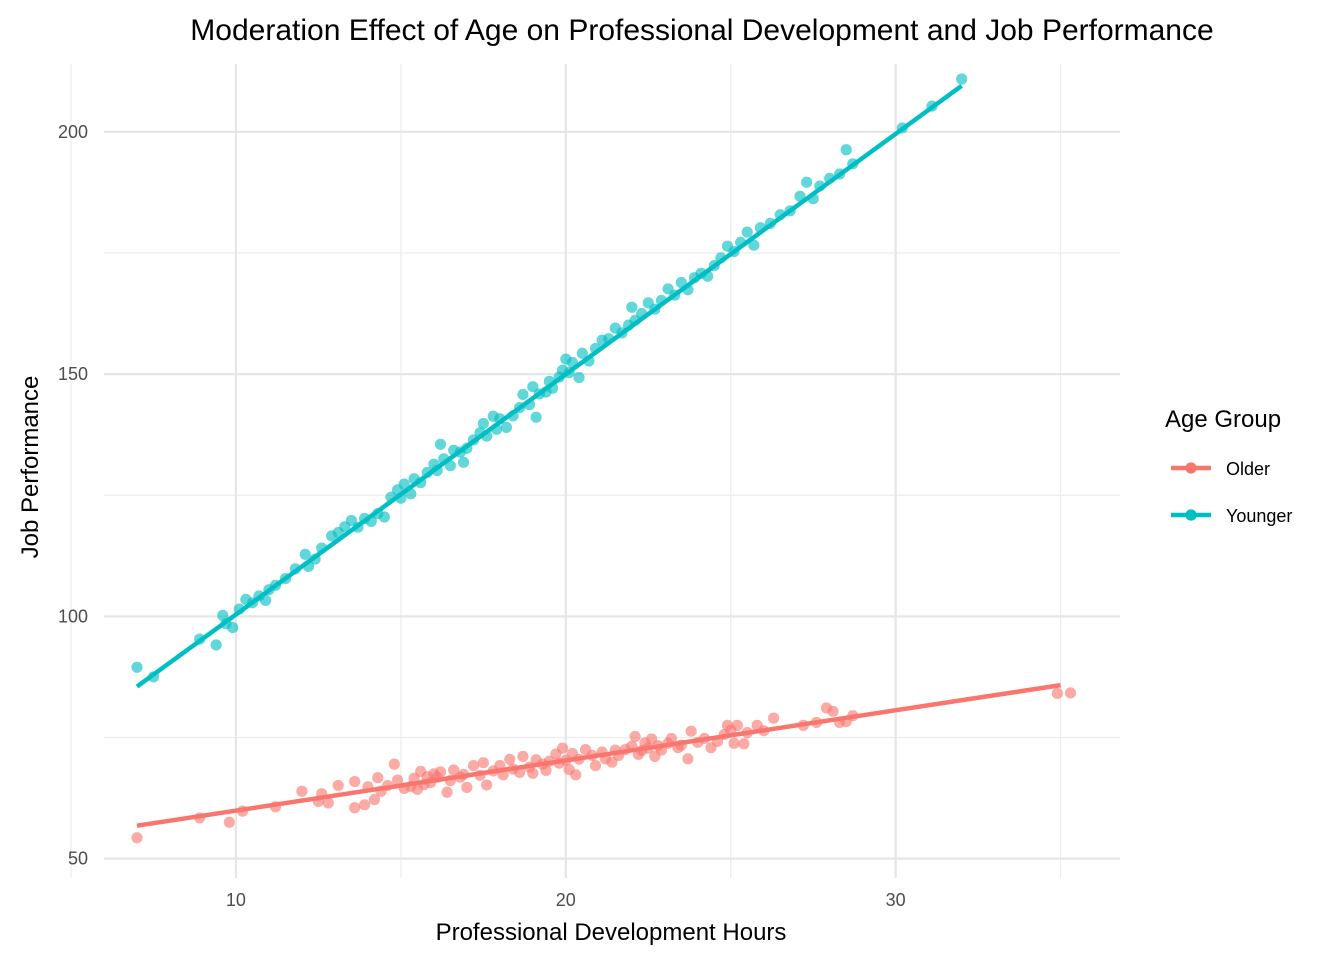 The height and width of the screenshot is (960, 1344). Describe the element at coordinates (1259, 516) in the screenshot. I see `legend-label: Younger` at that location.